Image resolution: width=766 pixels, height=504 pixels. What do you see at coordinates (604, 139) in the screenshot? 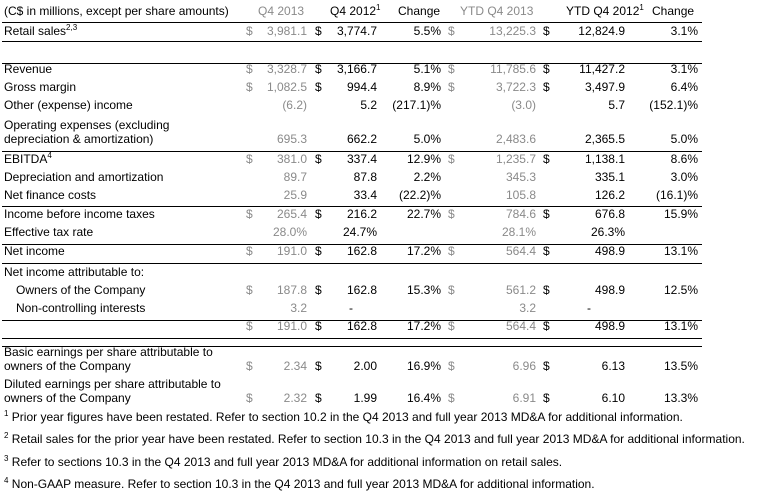
I see `cell-y12: 2,365.5` at bounding box center [604, 139].